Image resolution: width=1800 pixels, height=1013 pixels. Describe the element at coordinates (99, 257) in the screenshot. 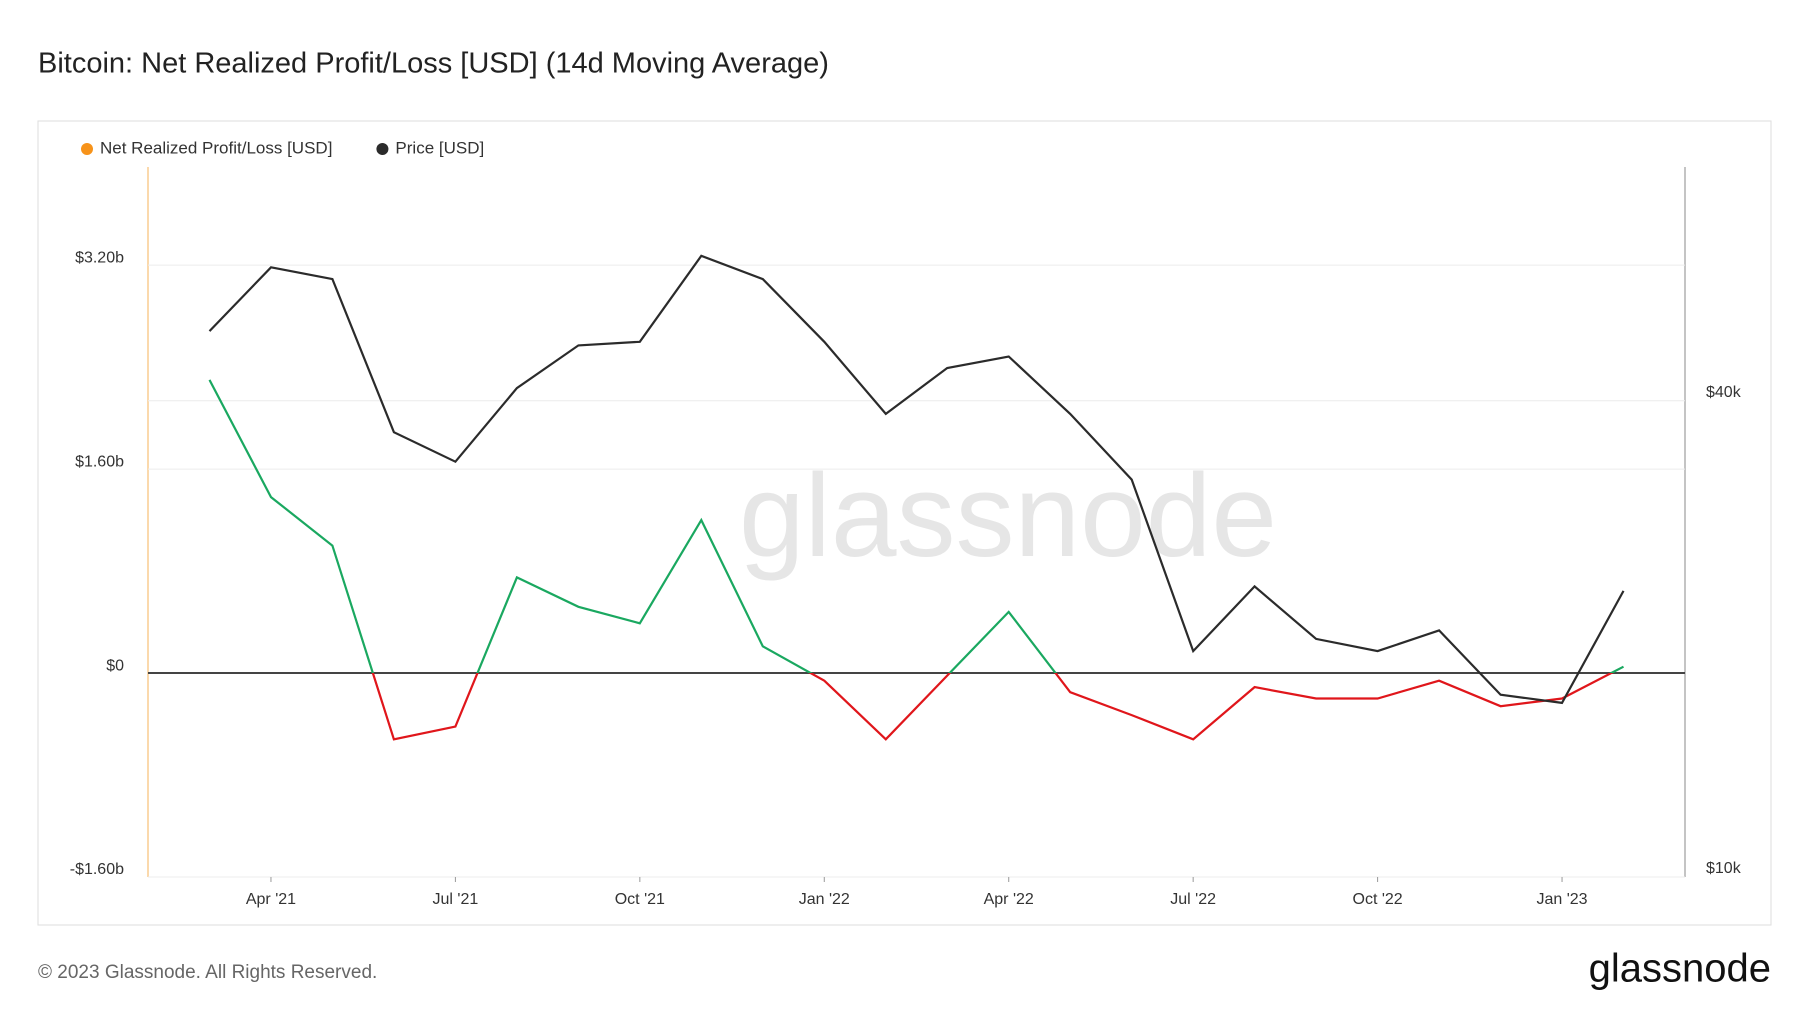

I see `y-tick-label: $3.20b` at that location.